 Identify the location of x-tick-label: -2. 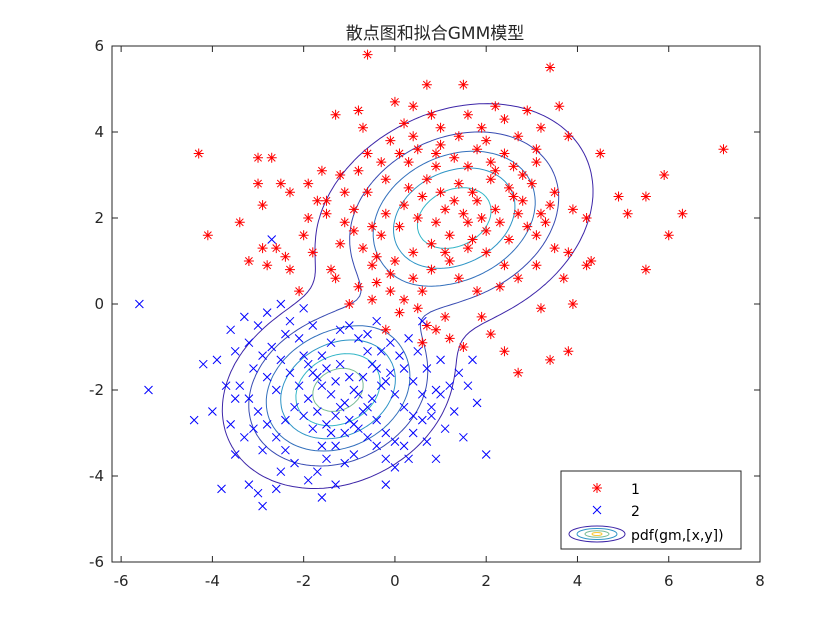
(303, 581).